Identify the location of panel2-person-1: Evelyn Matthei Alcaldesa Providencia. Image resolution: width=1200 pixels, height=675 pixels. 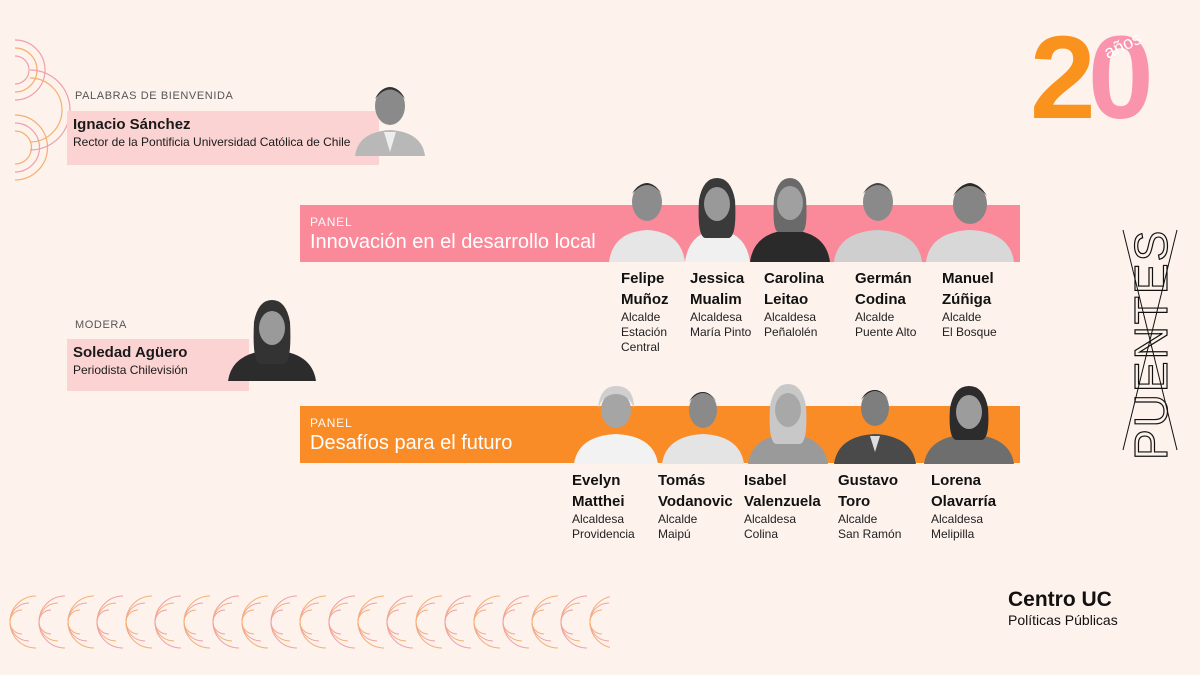
(603, 506).